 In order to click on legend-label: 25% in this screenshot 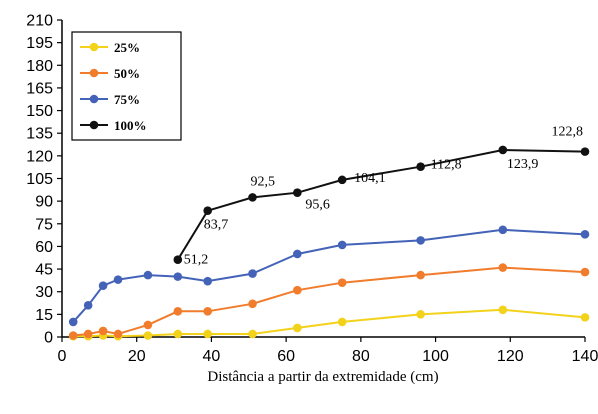, I will do `click(127, 47)`.